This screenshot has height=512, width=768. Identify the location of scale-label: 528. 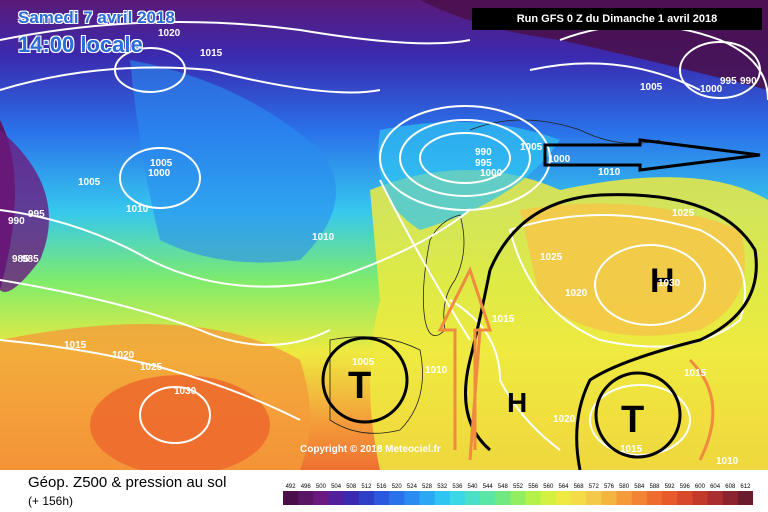
(427, 487).